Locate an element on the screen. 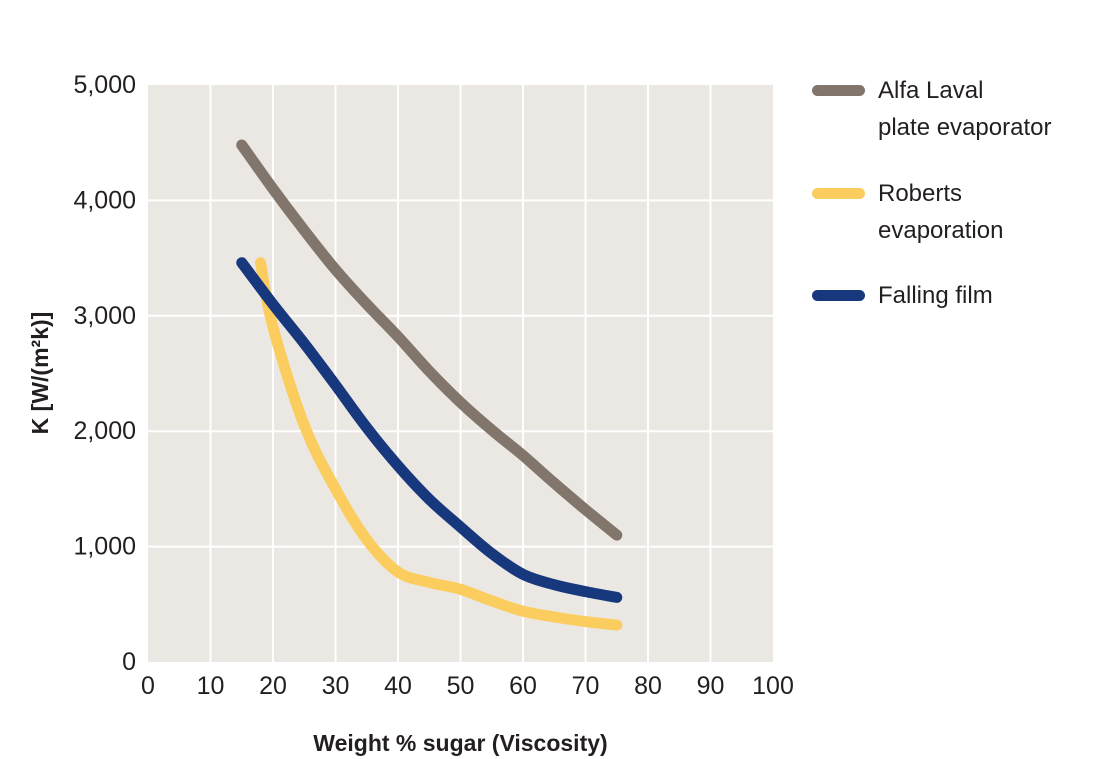 This screenshot has height=759, width=1102. y-tick-label: 1,000 is located at coordinates (104, 547).